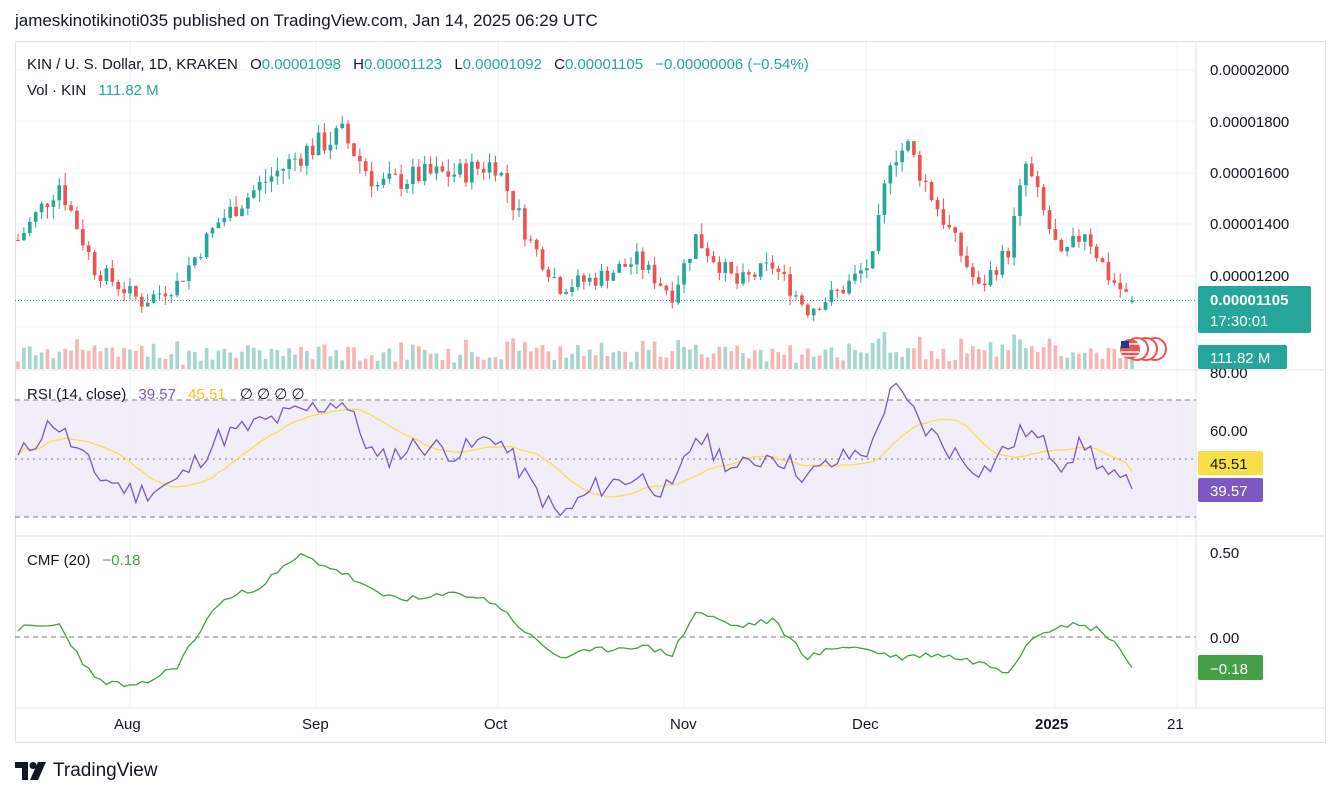 This screenshot has height=797, width=1341. What do you see at coordinates (1229, 669) in the screenshot?
I see `cmf-badge-value: −0.18` at bounding box center [1229, 669].